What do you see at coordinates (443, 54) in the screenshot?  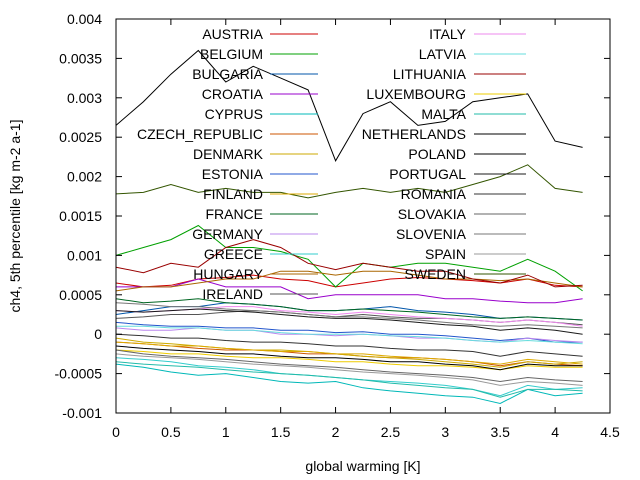 I see `legend-label-latvia: LATVIA` at bounding box center [443, 54].